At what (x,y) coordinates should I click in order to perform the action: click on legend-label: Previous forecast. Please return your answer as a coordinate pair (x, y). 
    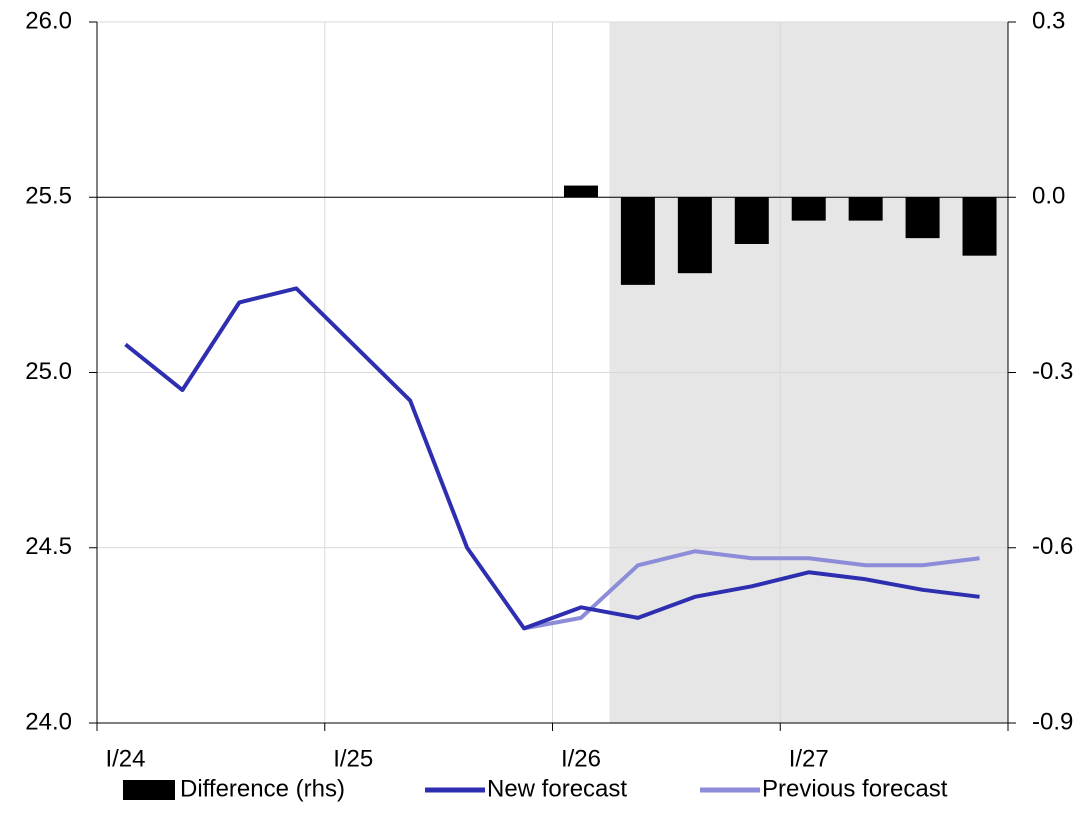
    Looking at the image, I should click on (855, 788).